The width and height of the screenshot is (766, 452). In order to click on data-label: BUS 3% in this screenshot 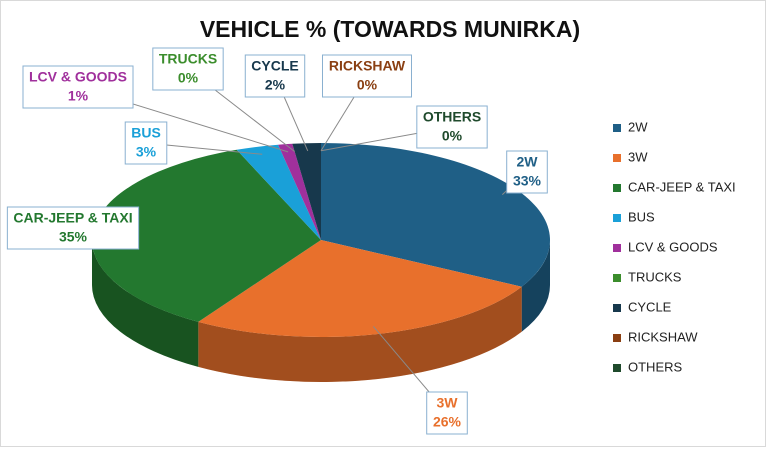, I will do `click(146, 143)`.